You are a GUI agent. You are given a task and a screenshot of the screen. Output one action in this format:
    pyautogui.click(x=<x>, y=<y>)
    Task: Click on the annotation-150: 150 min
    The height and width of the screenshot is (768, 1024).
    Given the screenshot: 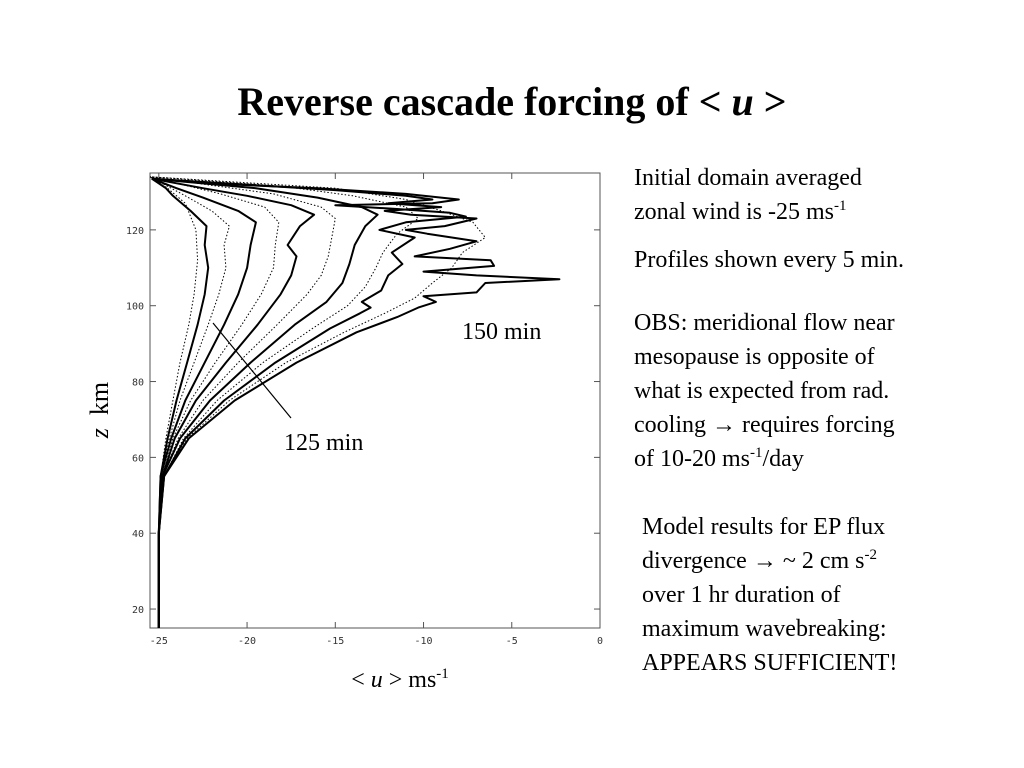 What is the action you would take?
    pyautogui.click(x=501, y=332)
    